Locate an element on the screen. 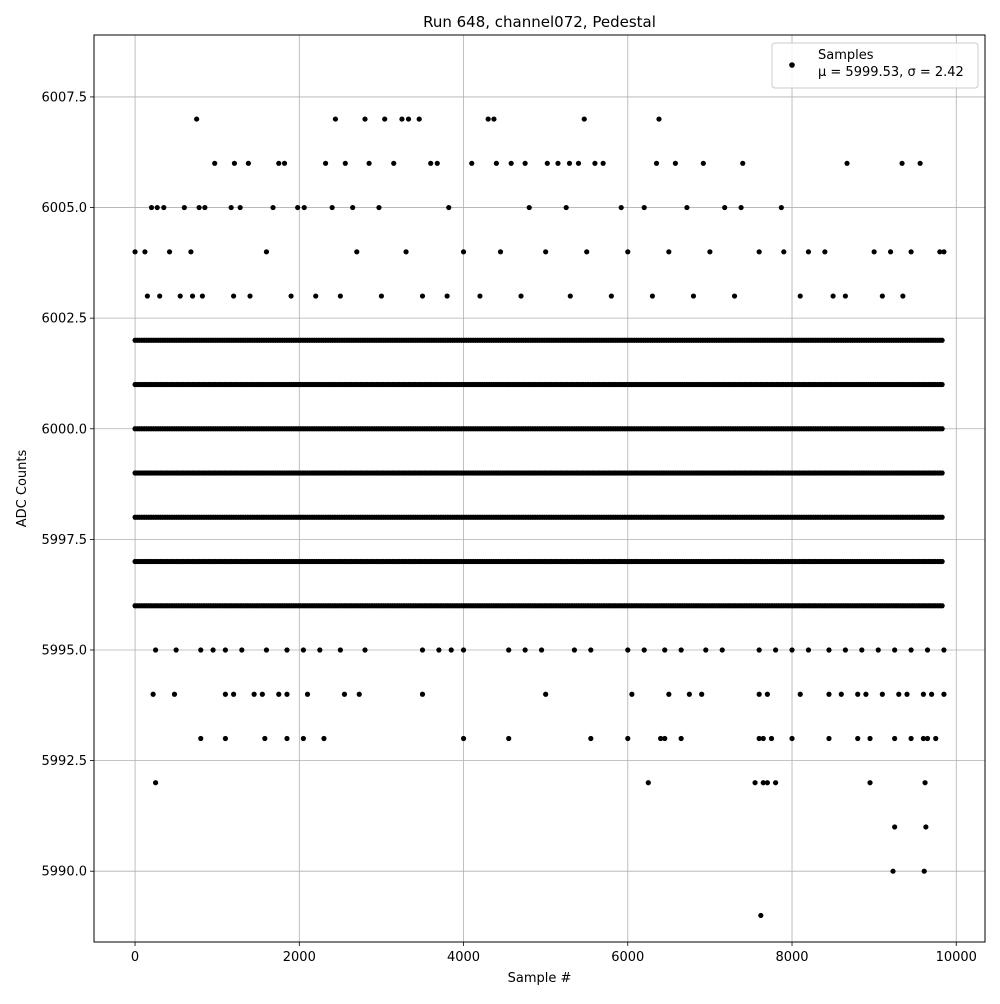 The height and width of the screenshot is (1004, 1000). x-tick-label: 4000 is located at coordinates (463, 957).